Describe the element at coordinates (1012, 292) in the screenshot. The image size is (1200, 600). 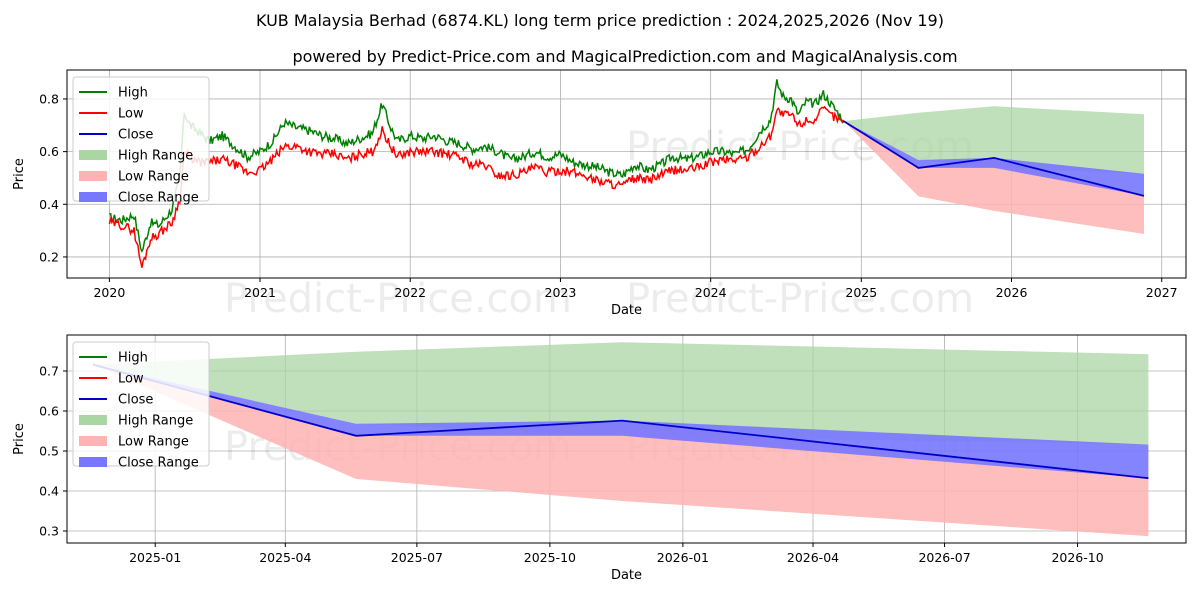
I see `x-tick-label: 2026` at that location.